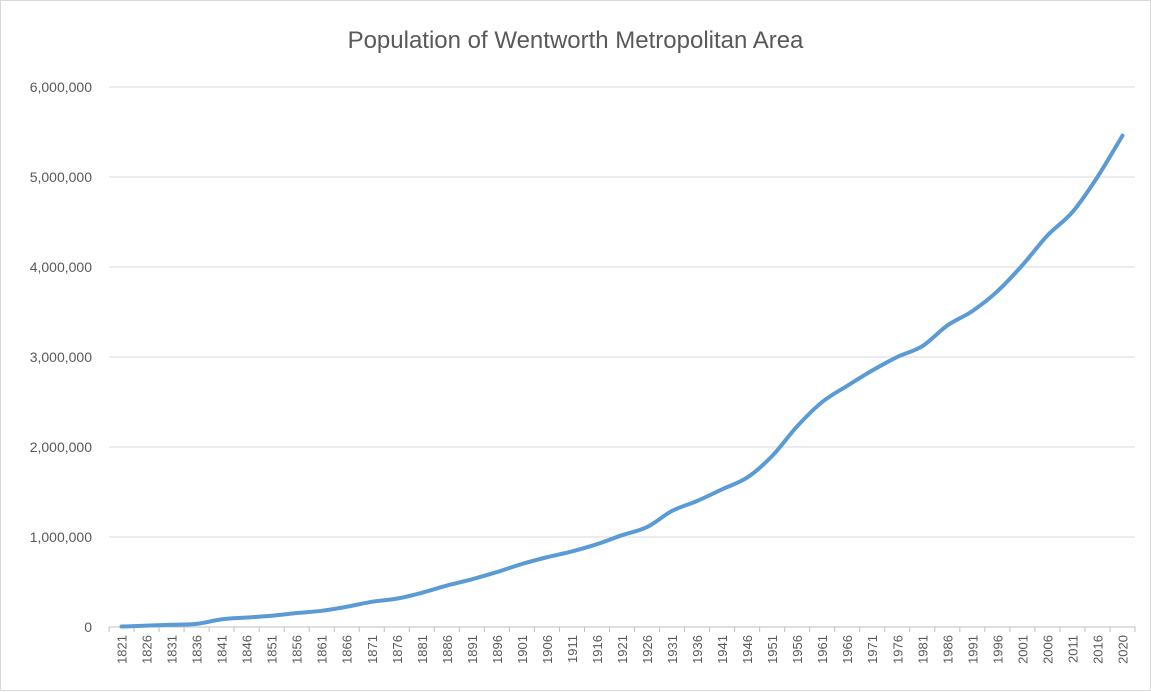  I want to click on x-tick-label: 1921, so click(622, 649).